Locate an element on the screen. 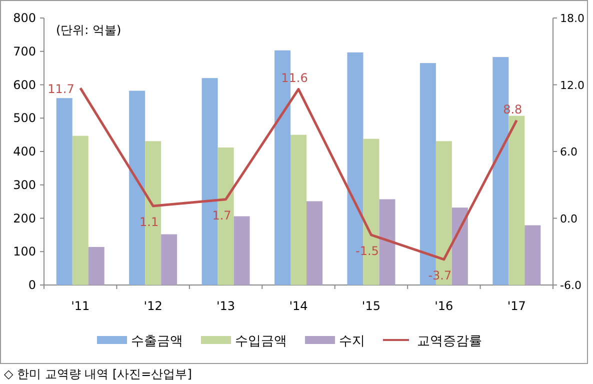 The width and height of the screenshot is (593, 384). legend-label: 수출금액 is located at coordinates (157, 341).